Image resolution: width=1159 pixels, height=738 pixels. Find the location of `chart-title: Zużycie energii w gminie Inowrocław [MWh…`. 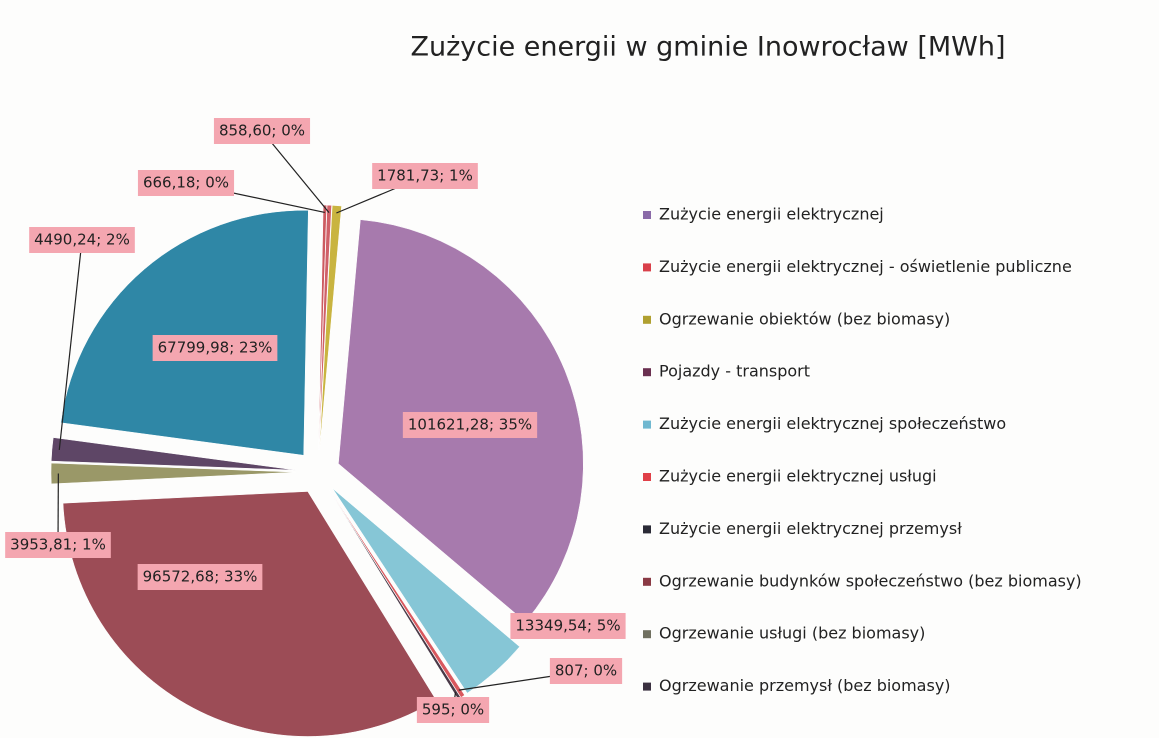

chart-title: Zużycie energii w gminie Inowrocław [MWh… is located at coordinates (707, 47).